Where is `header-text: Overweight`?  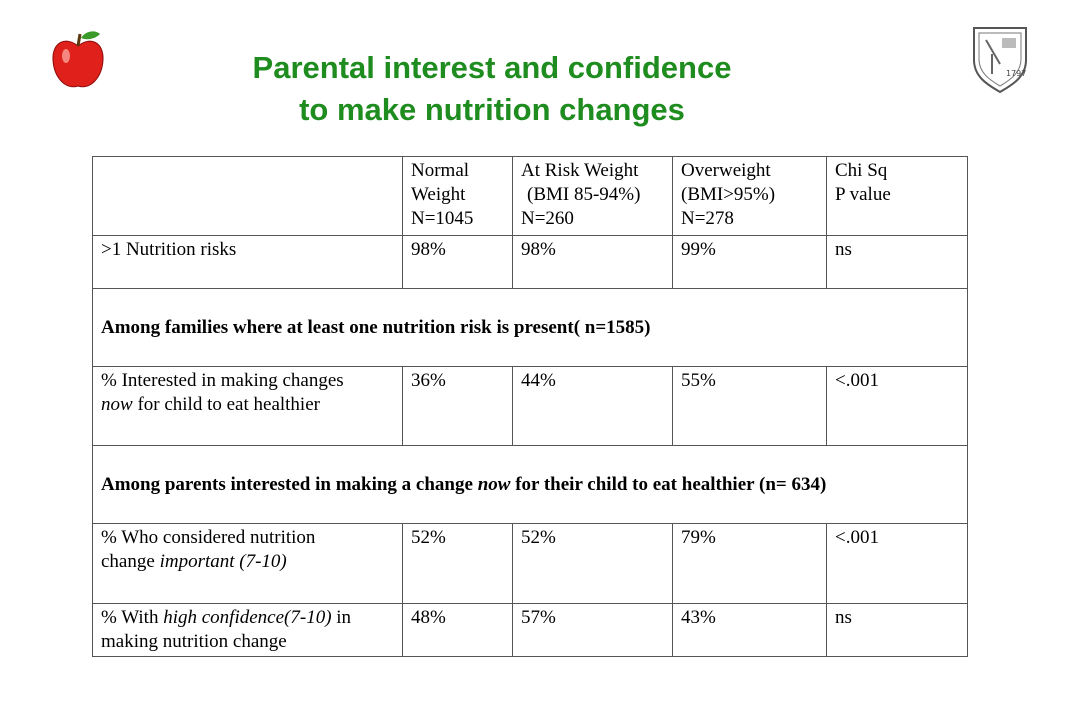
header-text: Overweight is located at coordinates (726, 170).